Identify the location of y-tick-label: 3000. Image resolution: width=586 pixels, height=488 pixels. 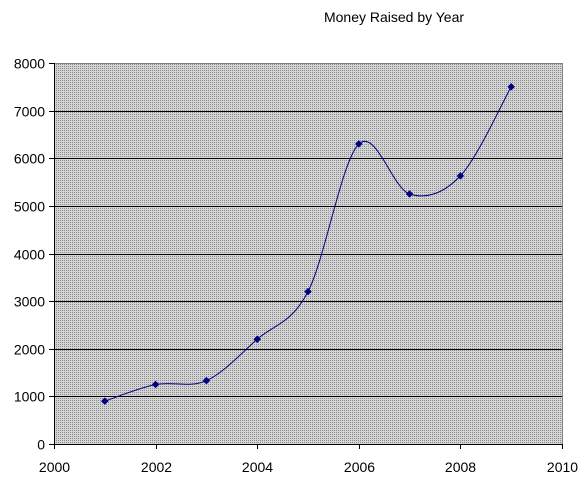
(29, 302).